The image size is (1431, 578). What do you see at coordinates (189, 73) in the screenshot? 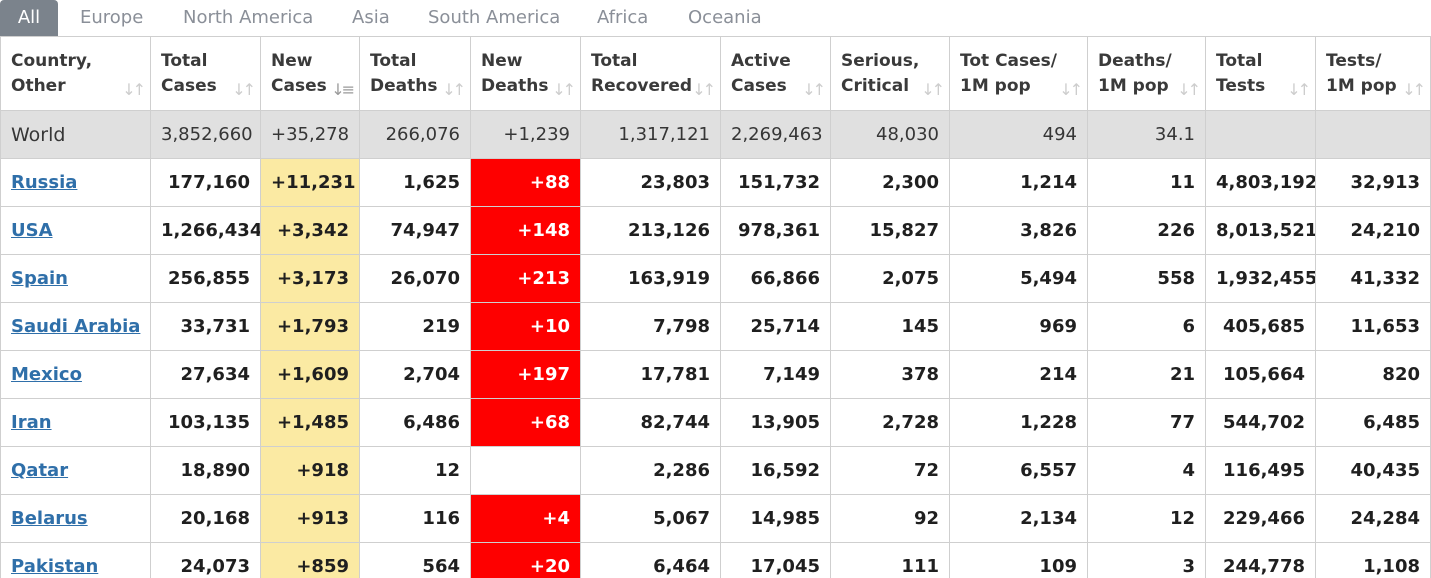
I see `column-header-label: Total Cases` at bounding box center [189, 73].